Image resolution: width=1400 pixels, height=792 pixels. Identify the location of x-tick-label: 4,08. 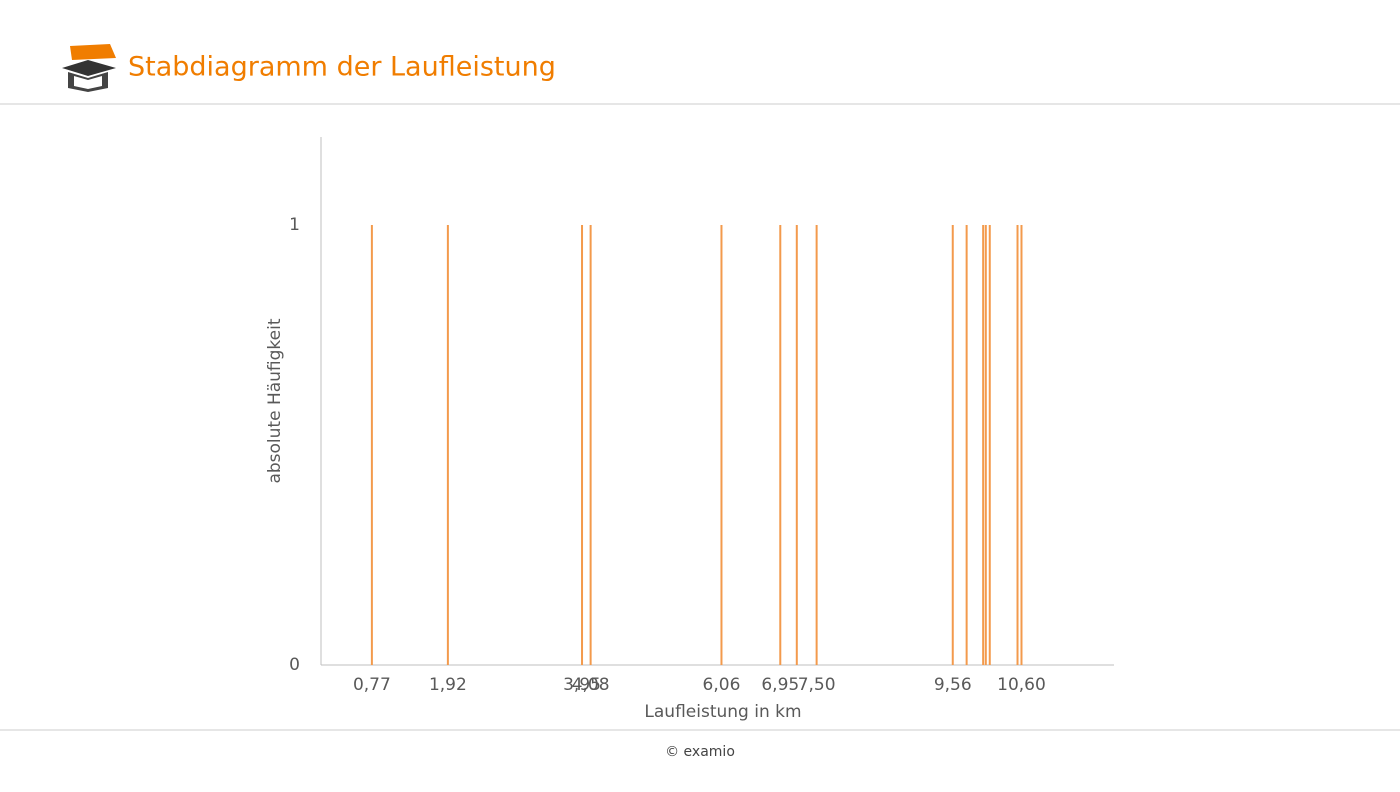
(591, 685).